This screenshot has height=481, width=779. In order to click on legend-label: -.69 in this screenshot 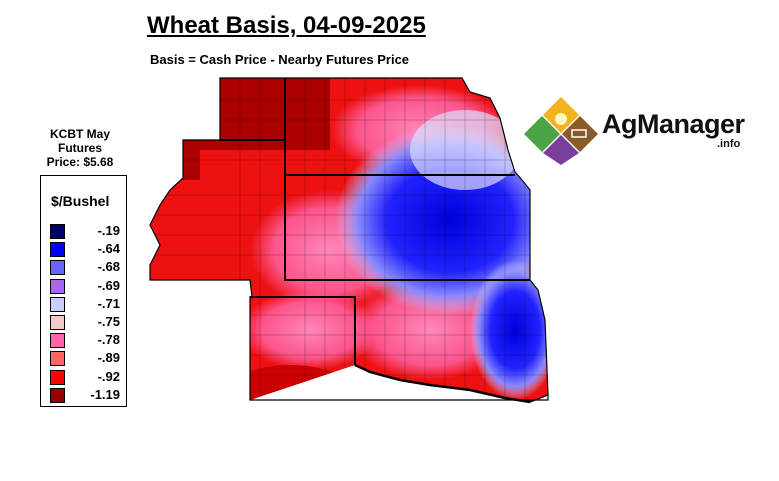, I will do `click(108, 285)`.